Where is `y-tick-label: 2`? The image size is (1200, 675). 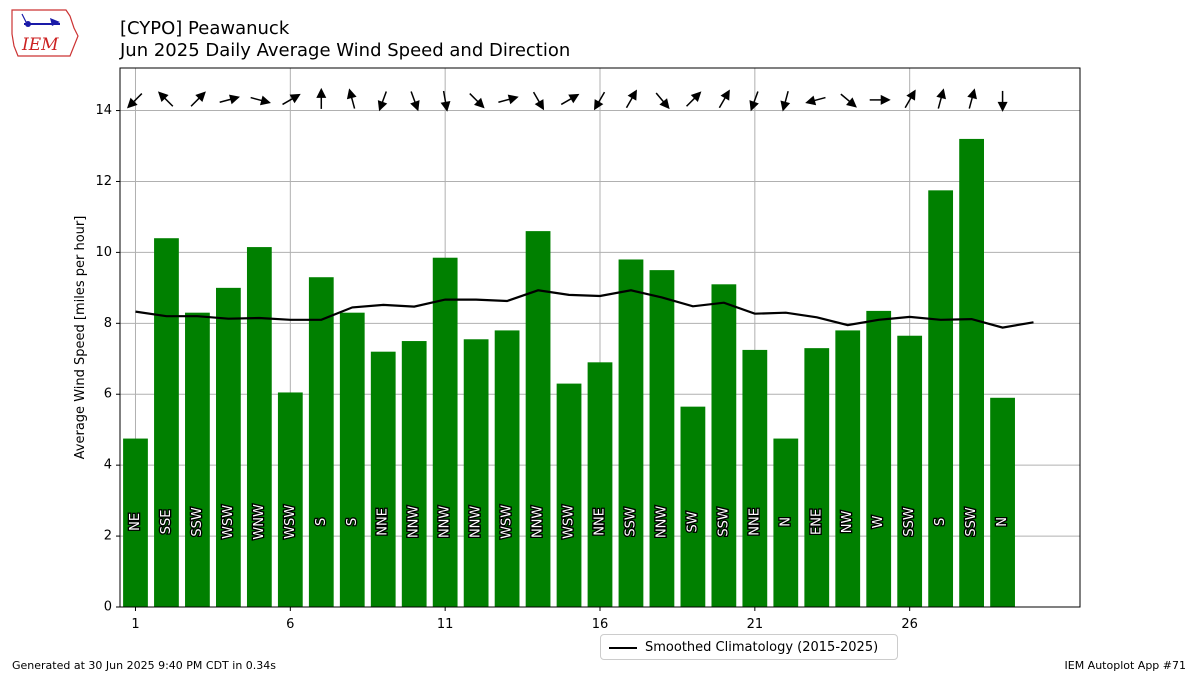
y-tick-label: 2 is located at coordinates (108, 536).